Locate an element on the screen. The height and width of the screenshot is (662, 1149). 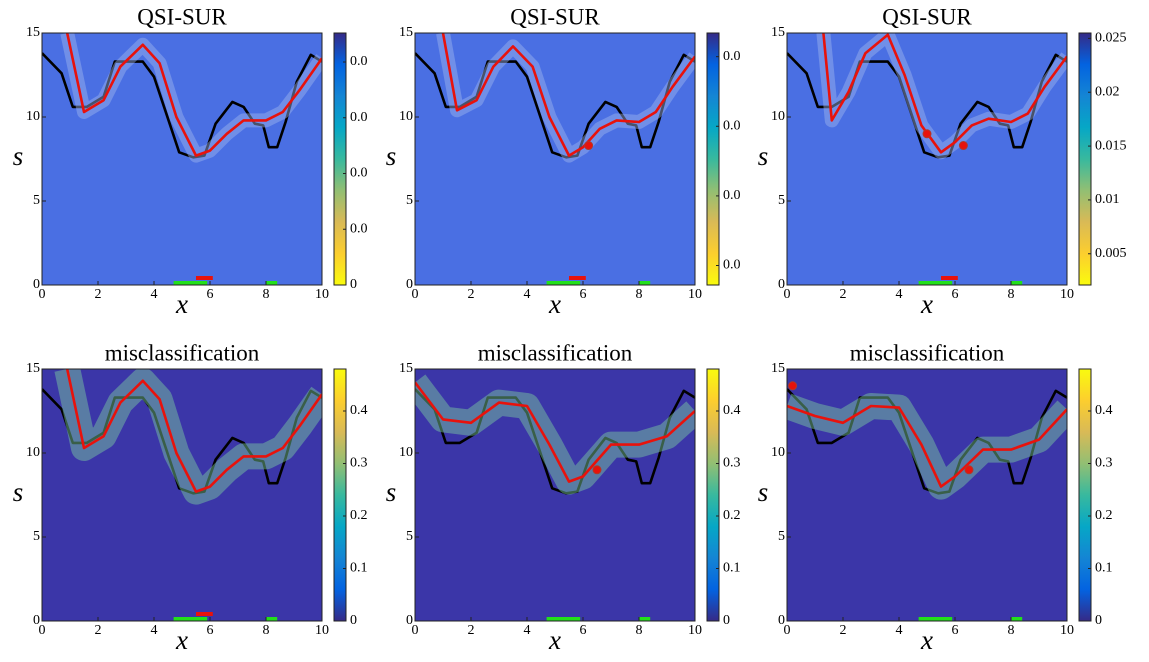
heatmap-field is located at coordinates (182, 495).